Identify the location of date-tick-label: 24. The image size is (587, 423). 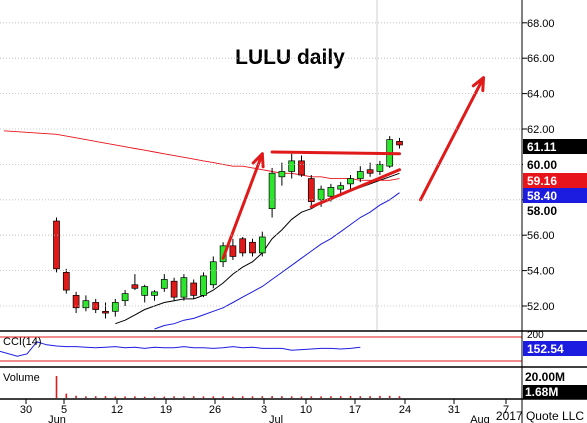
(405, 410).